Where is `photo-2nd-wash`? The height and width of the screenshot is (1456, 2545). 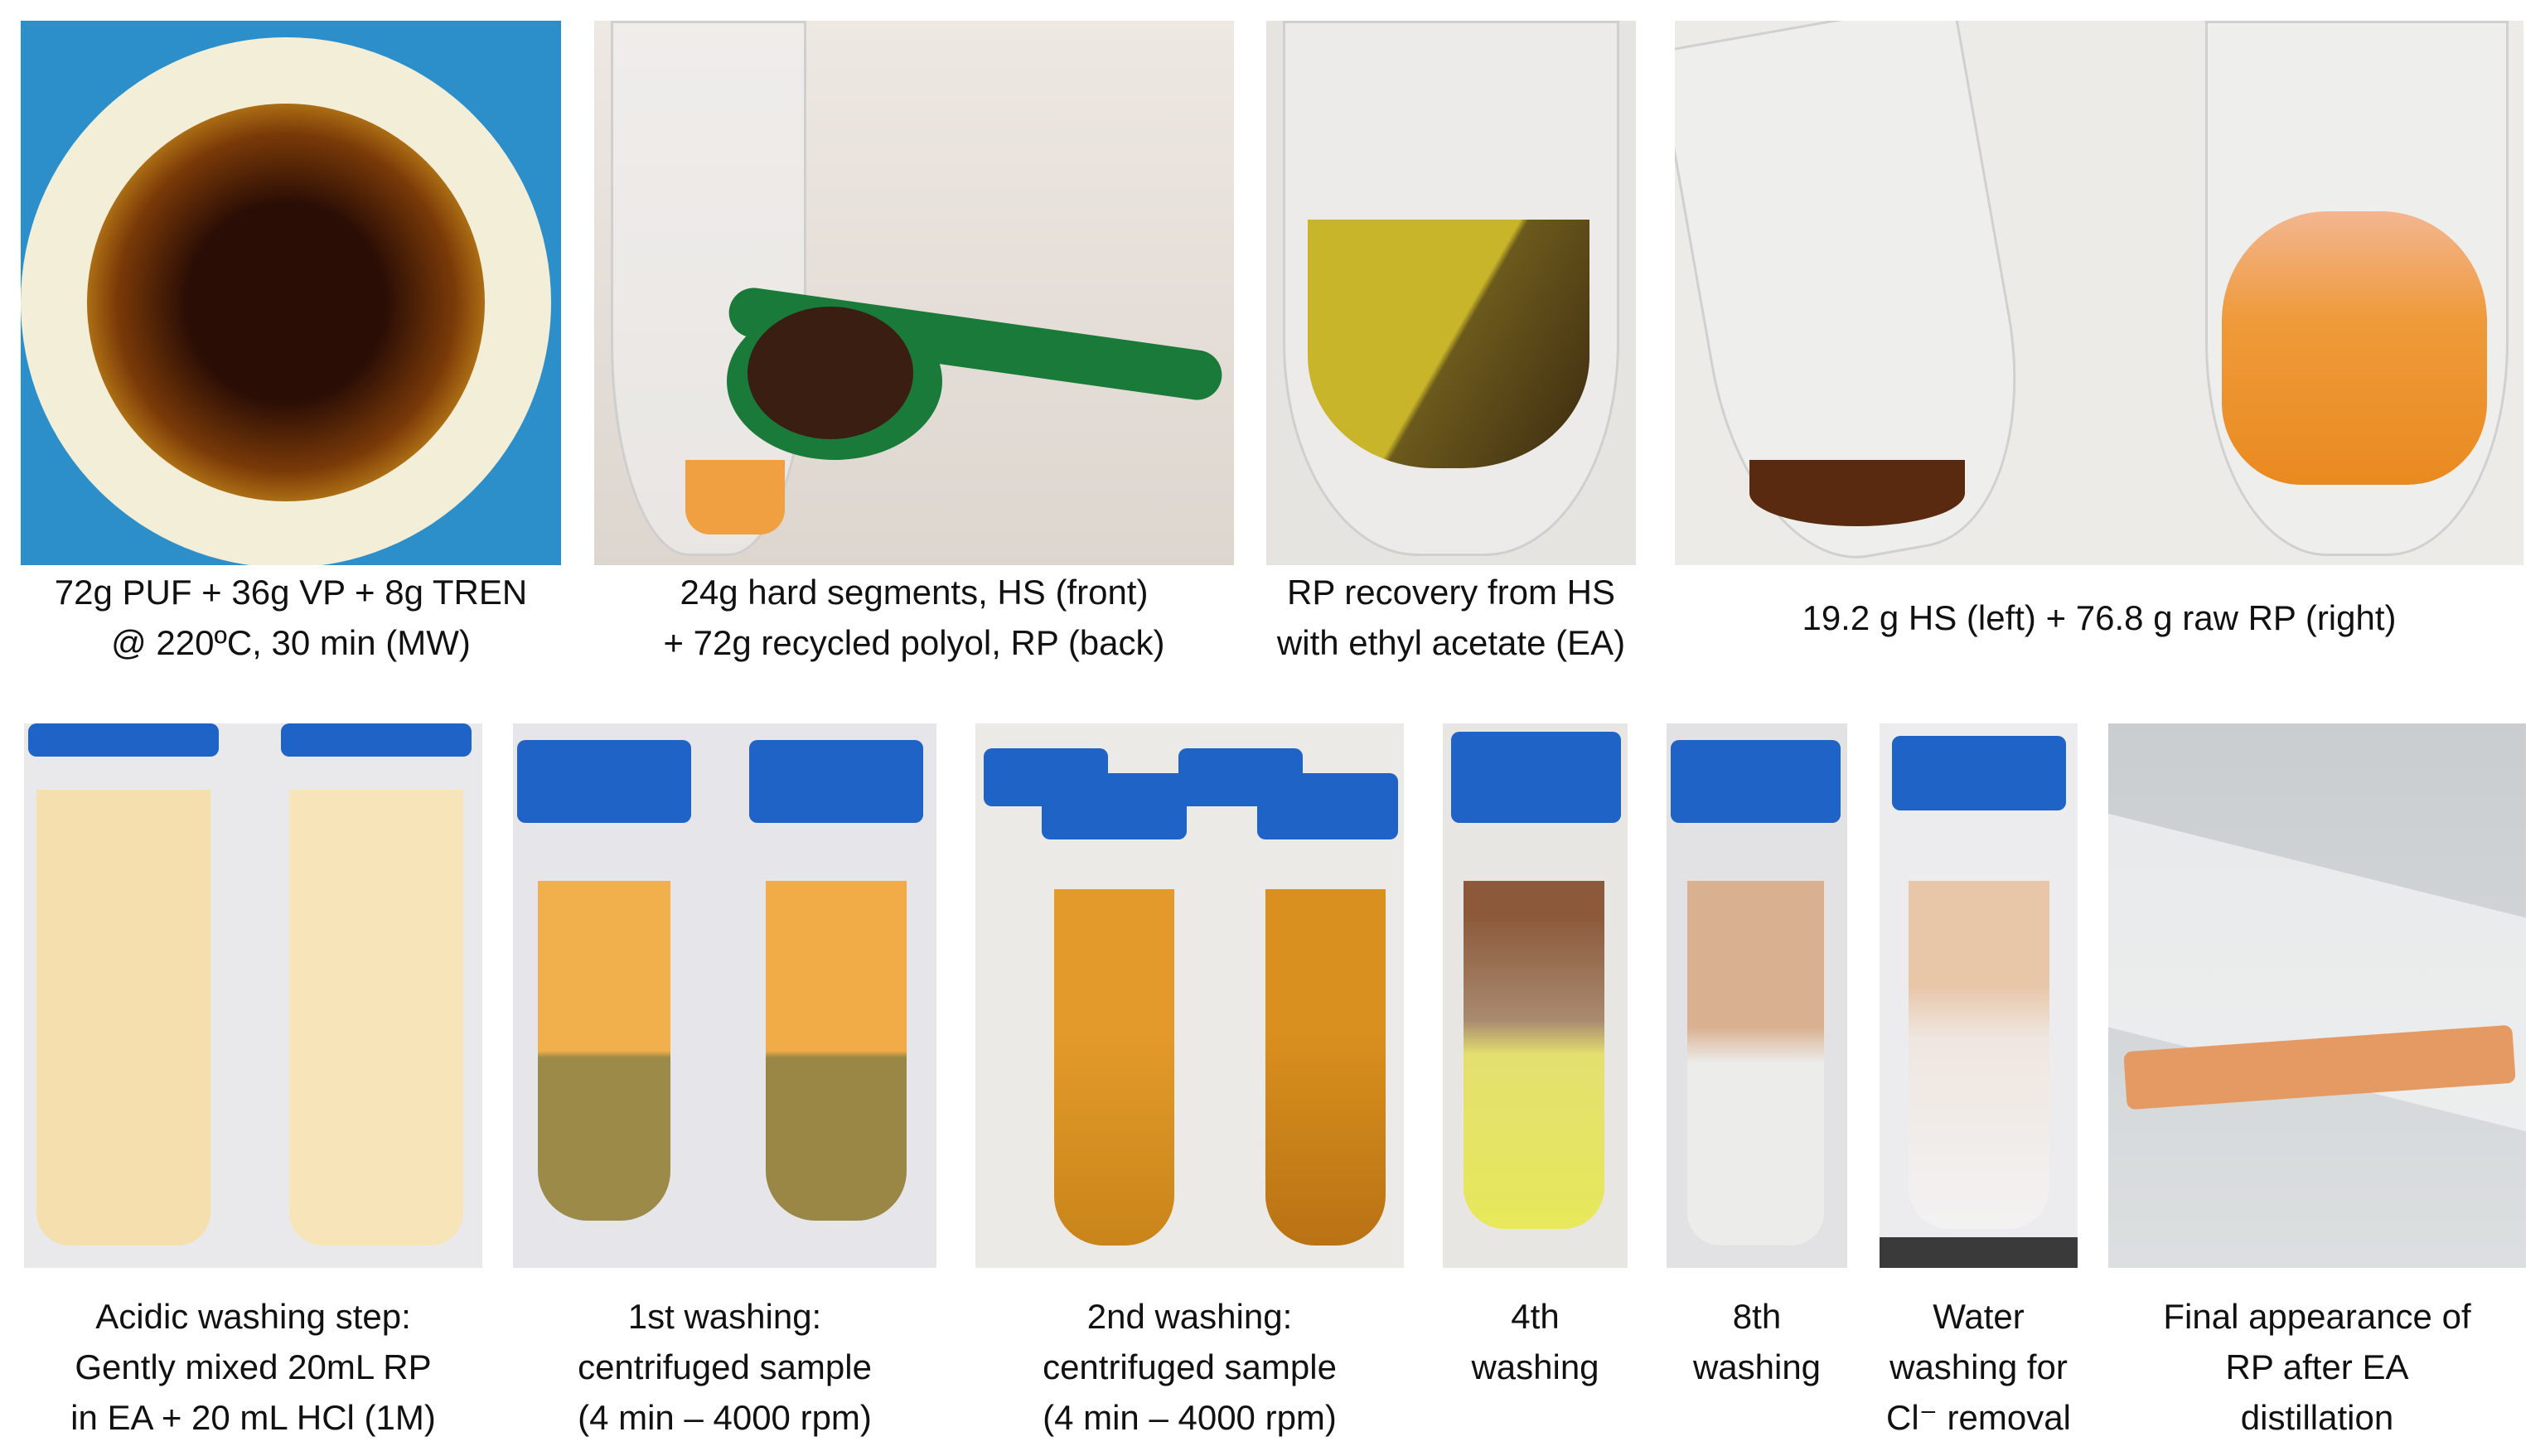
photo-2nd-wash is located at coordinates (1189, 995).